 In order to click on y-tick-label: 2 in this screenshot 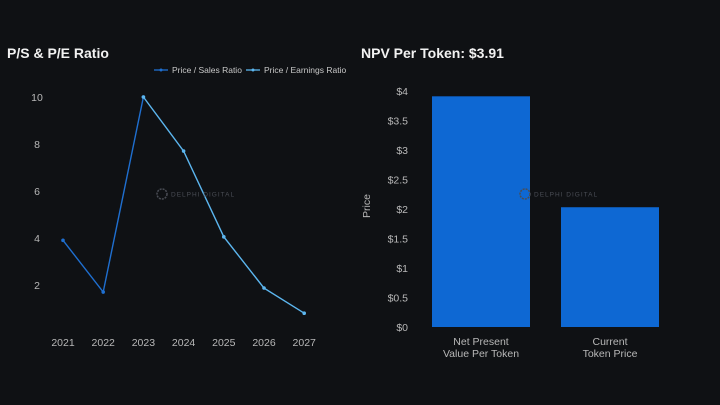, I will do `click(37, 286)`.